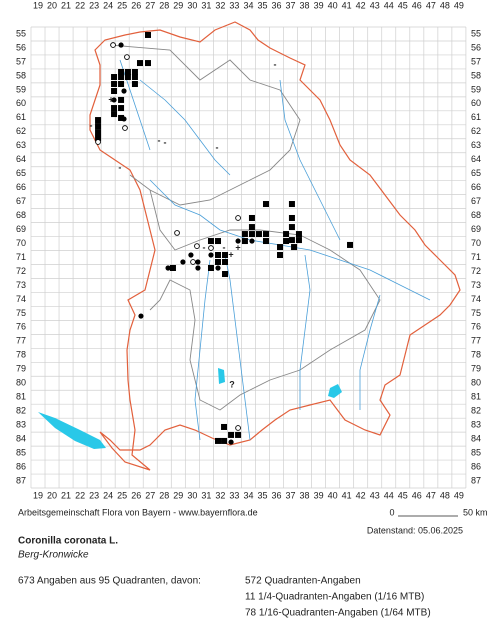  What do you see at coordinates (476, 466) in the screenshot?
I see `row-label: 86` at bounding box center [476, 466].